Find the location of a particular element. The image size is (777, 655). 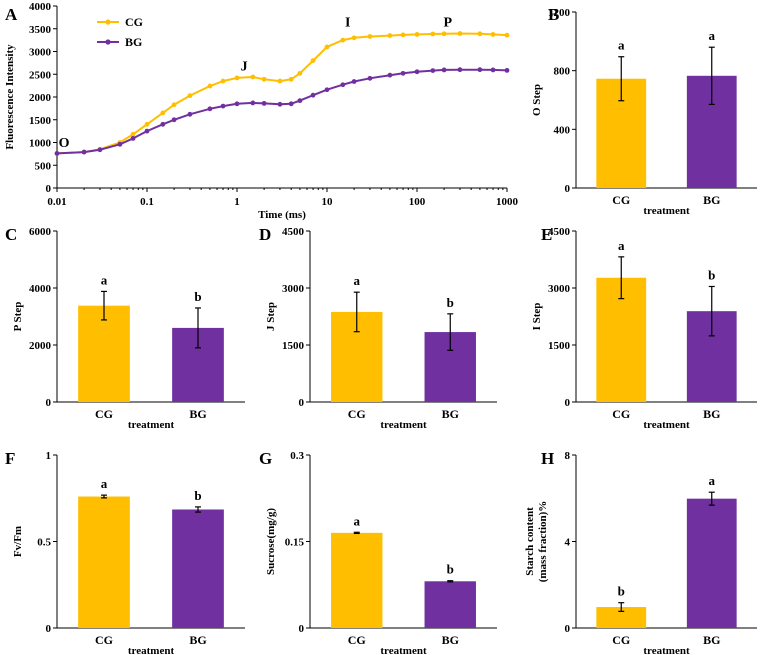

x-tick-label: 1000 is located at coordinates (507, 202).